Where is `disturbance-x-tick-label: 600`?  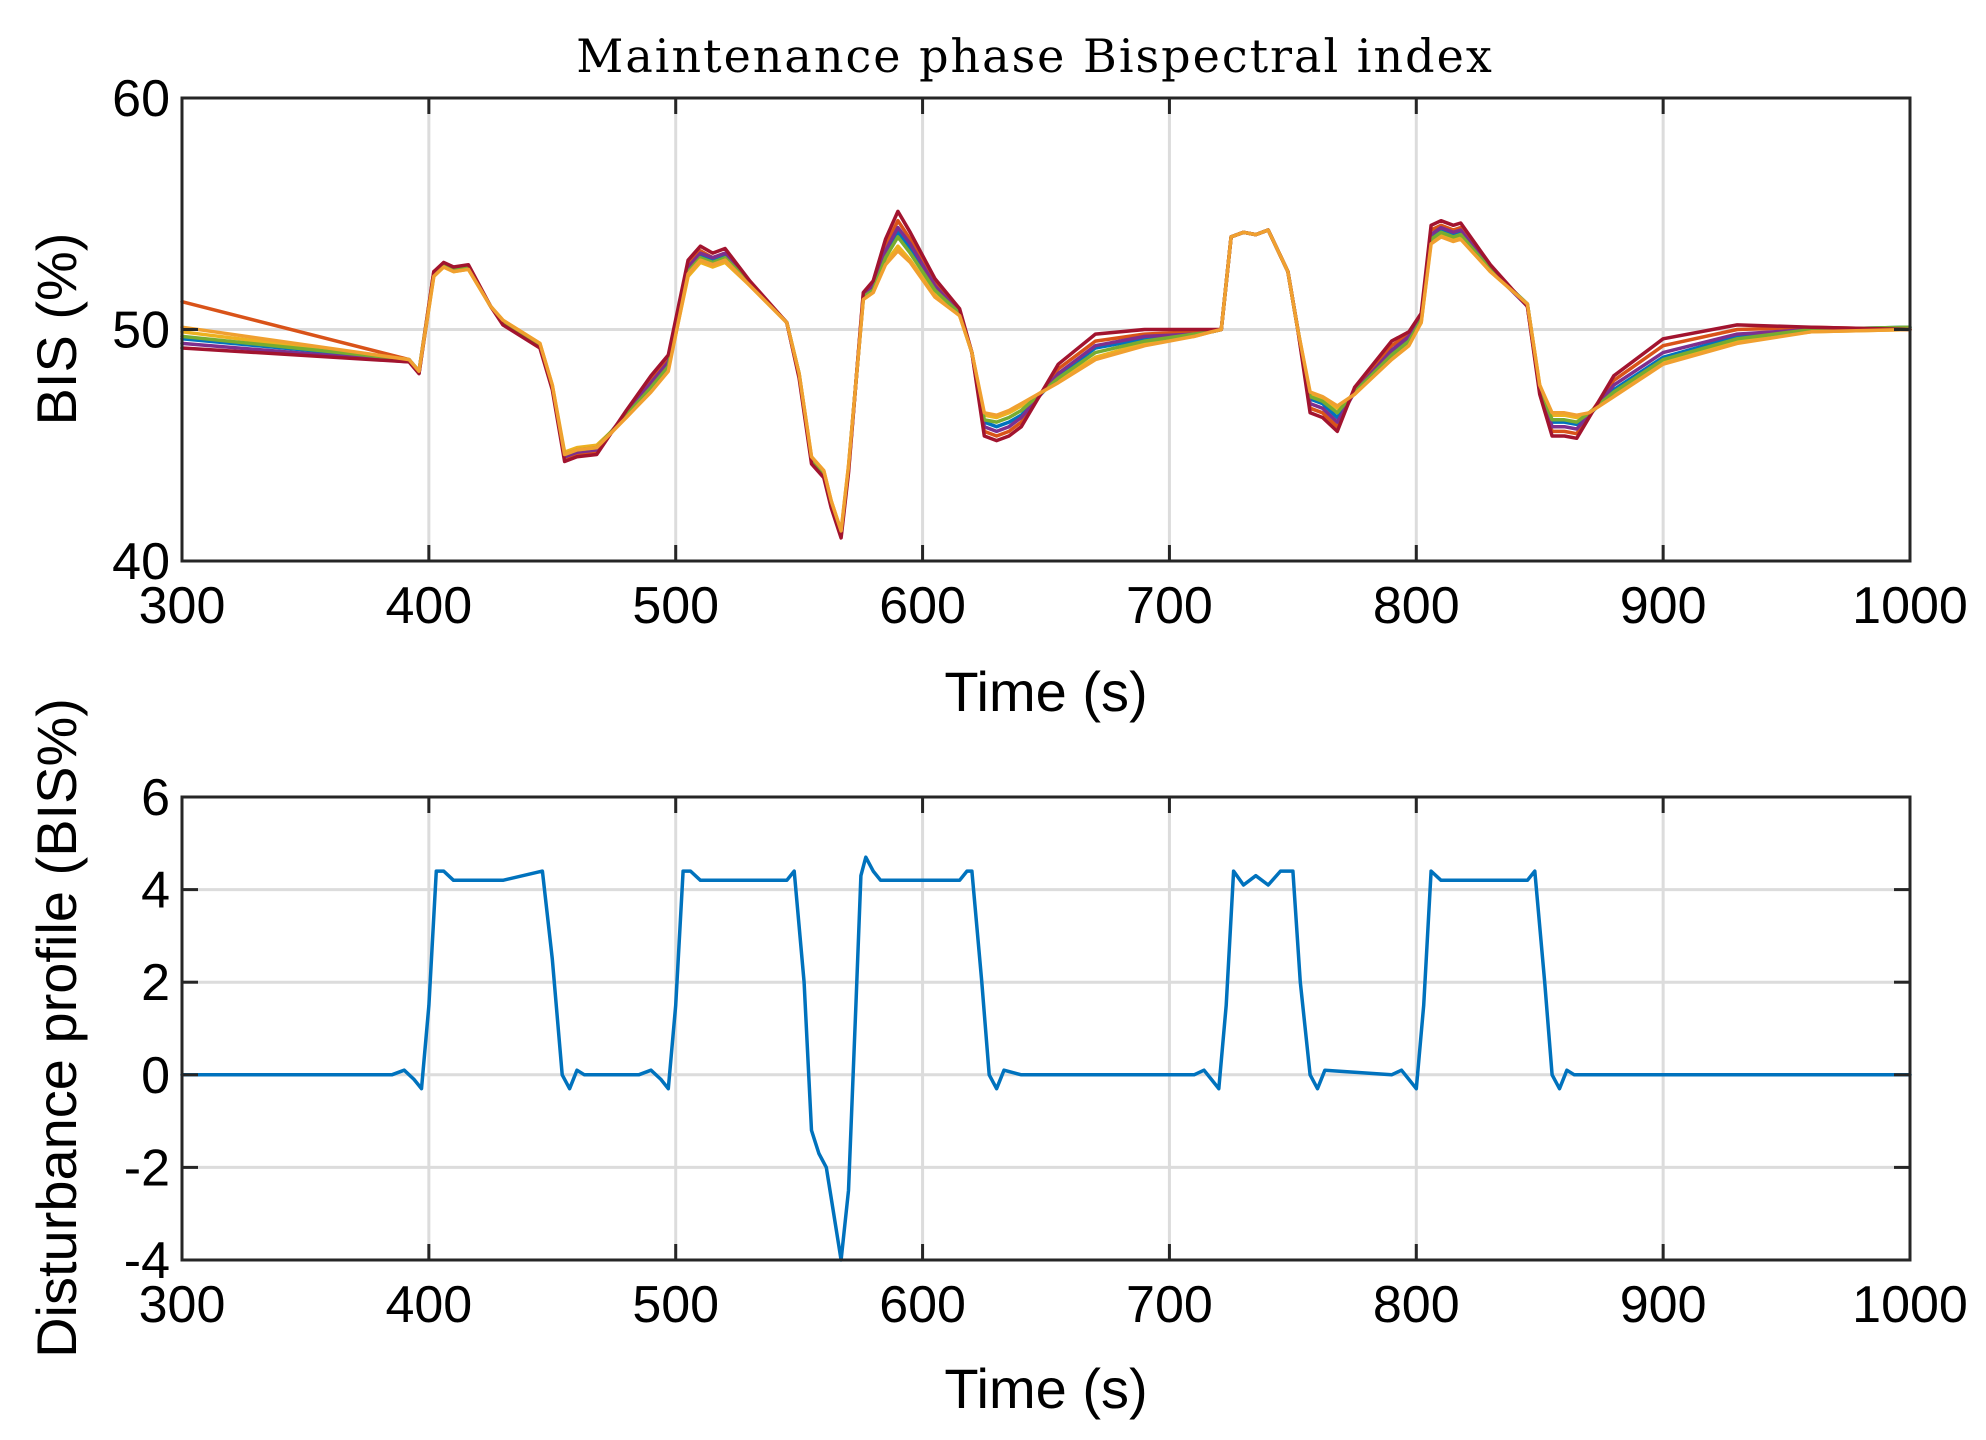
disturbance-x-tick-label: 600 is located at coordinates (922, 1305).